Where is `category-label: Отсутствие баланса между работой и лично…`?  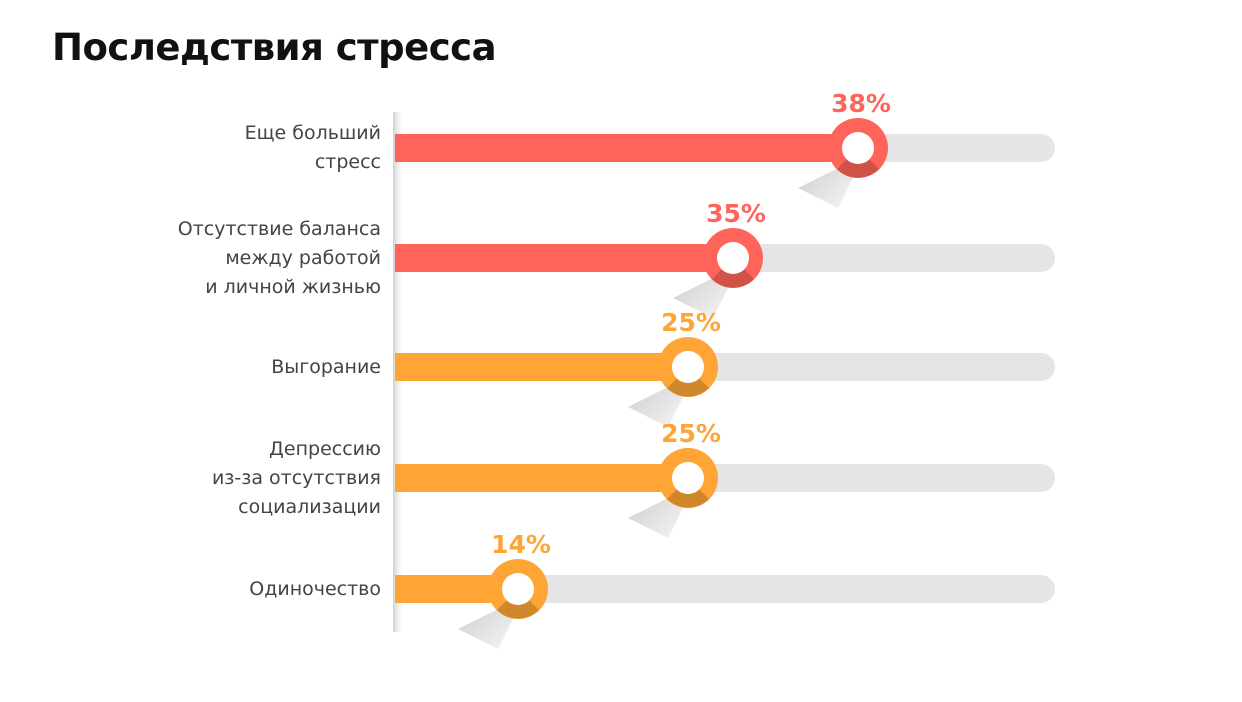 category-label: Отсутствие баланса между работой и лично… is located at coordinates (279, 257).